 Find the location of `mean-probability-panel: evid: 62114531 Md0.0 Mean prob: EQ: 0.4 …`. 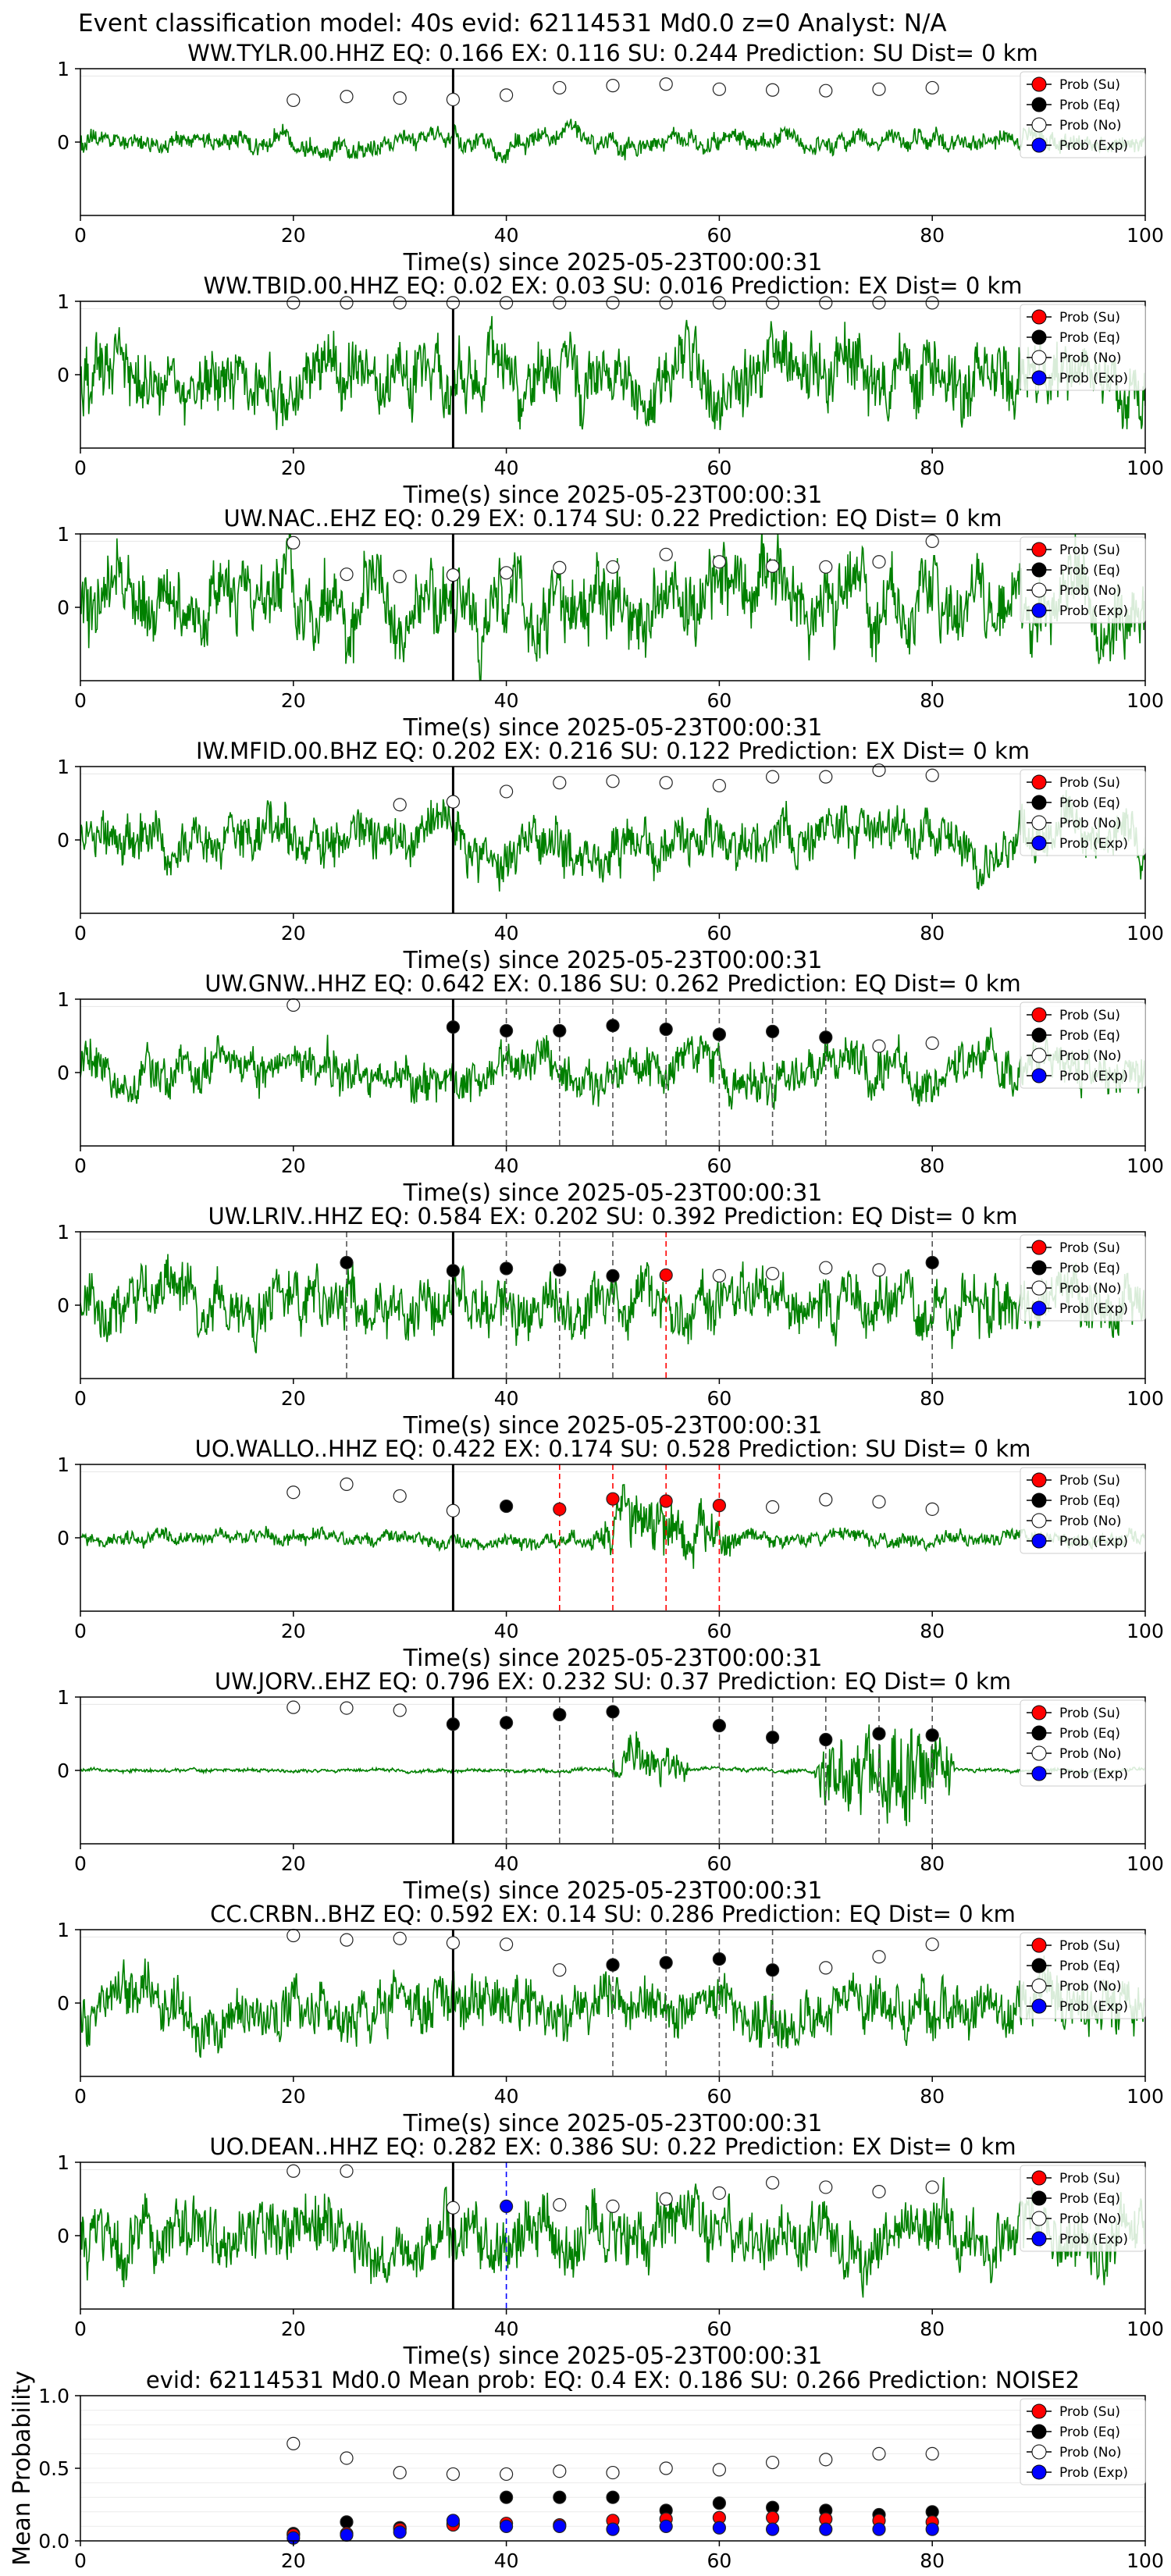

mean-probability-panel: evid: 62114531 Md0.0 Mean prob: EQ: 0.4 … is located at coordinates (586, 2469).